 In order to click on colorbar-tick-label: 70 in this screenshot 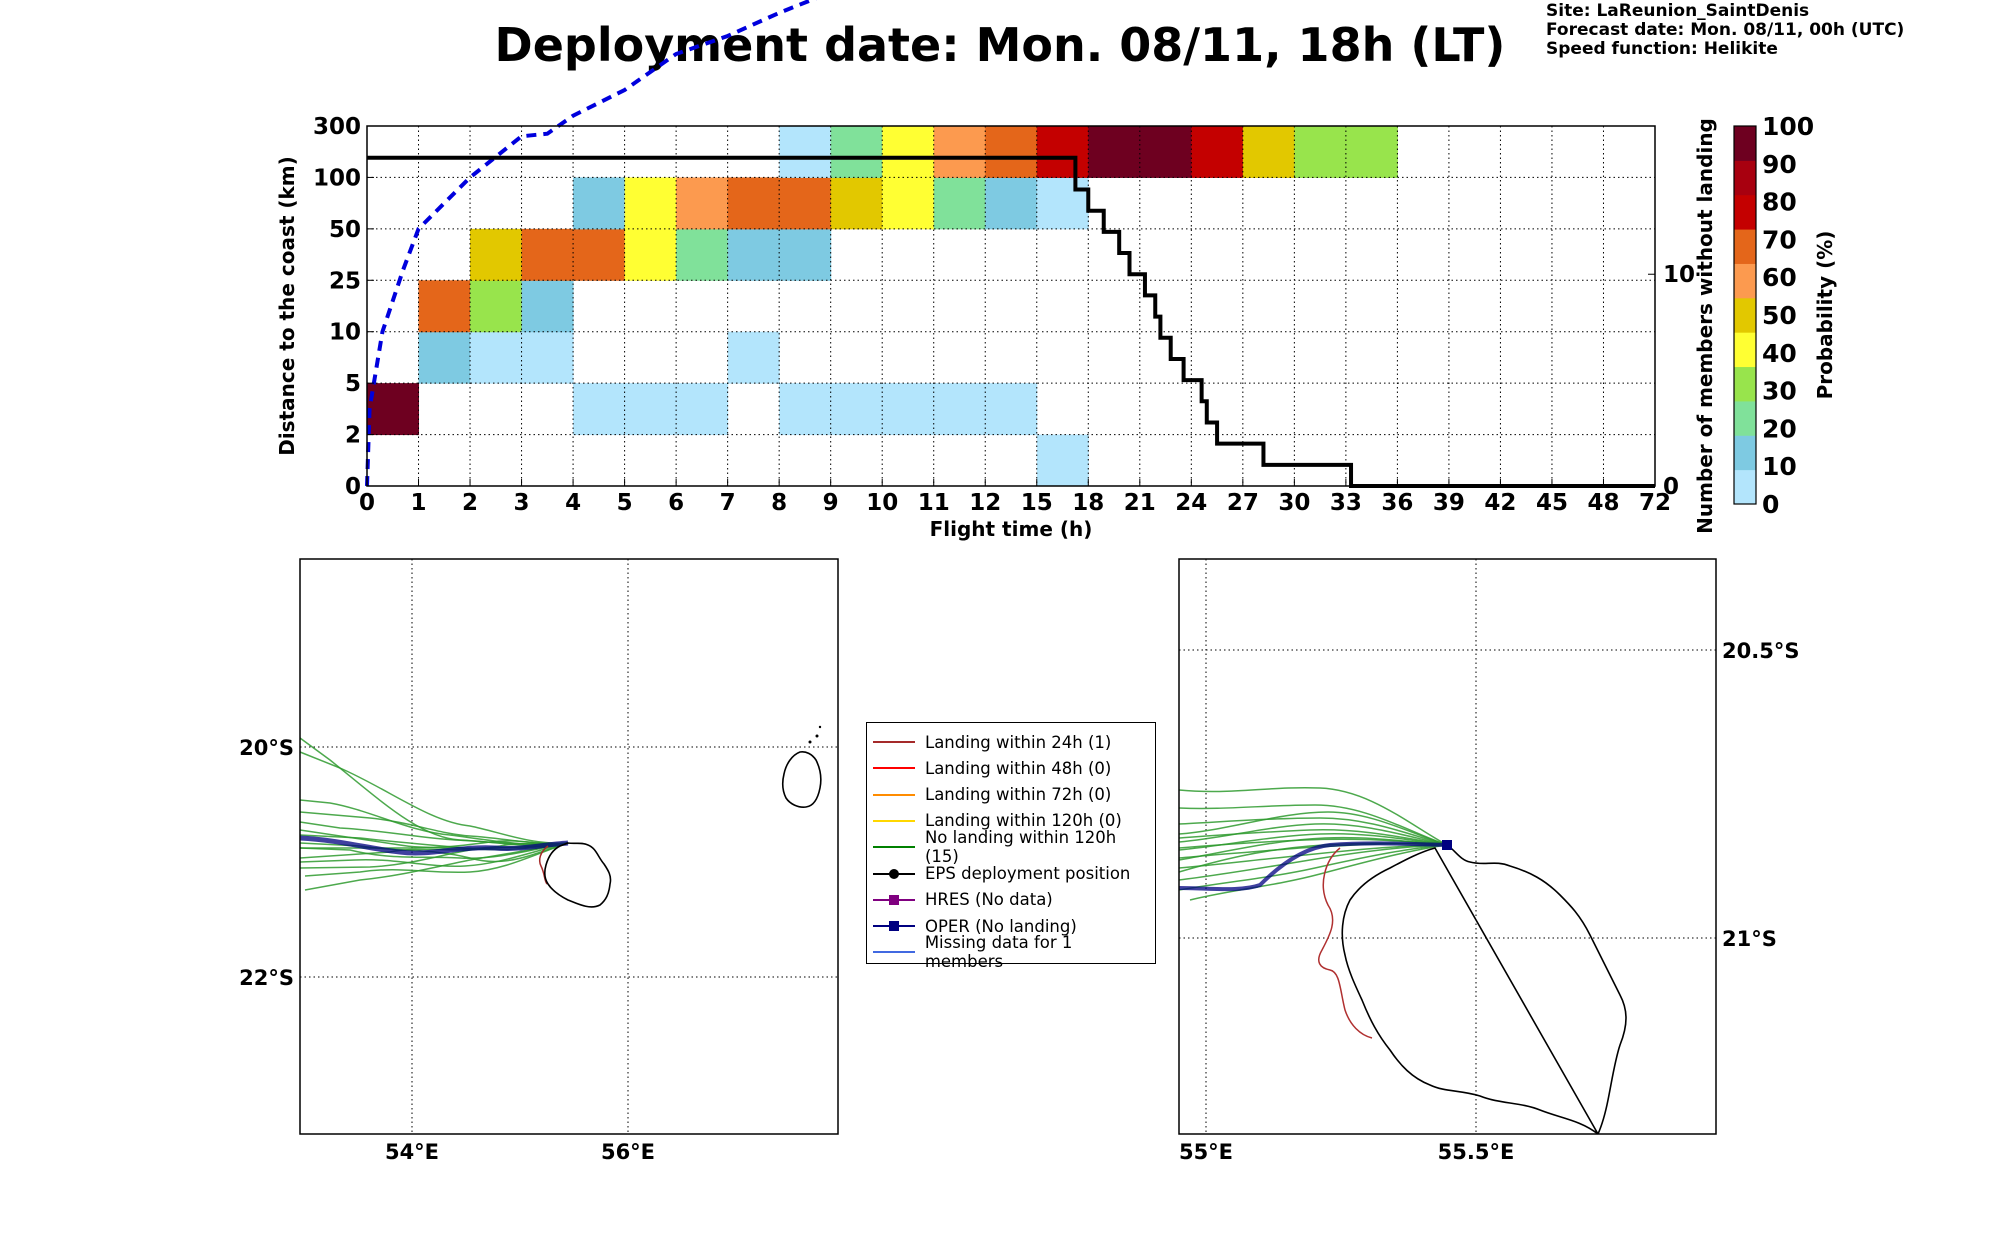, I will do `click(1779, 239)`.